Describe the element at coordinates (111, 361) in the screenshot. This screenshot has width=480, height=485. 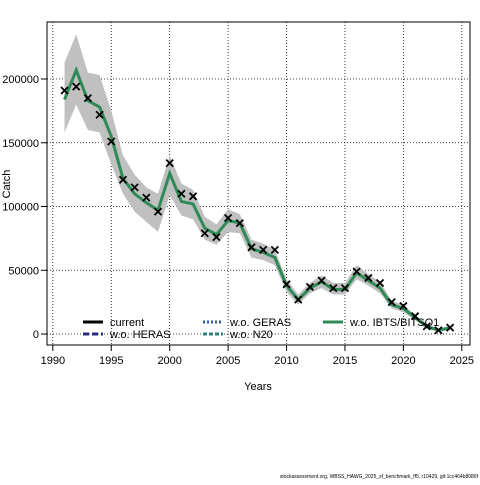
I see `x-tick-label: 1995` at that location.